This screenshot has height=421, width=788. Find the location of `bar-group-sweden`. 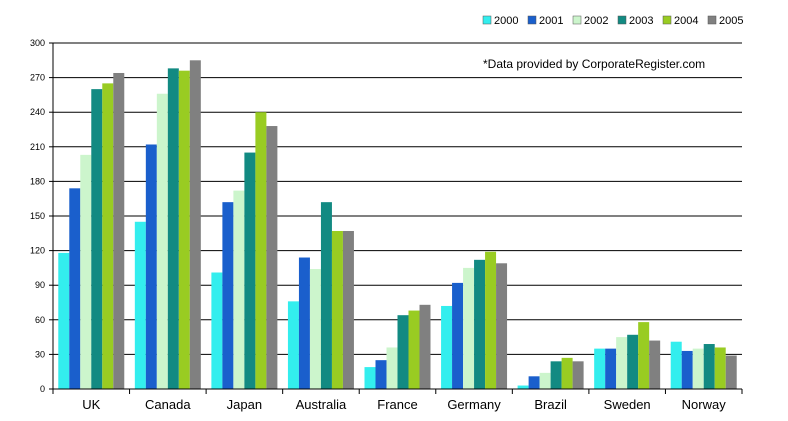

bar-group-sweden is located at coordinates (627, 355).